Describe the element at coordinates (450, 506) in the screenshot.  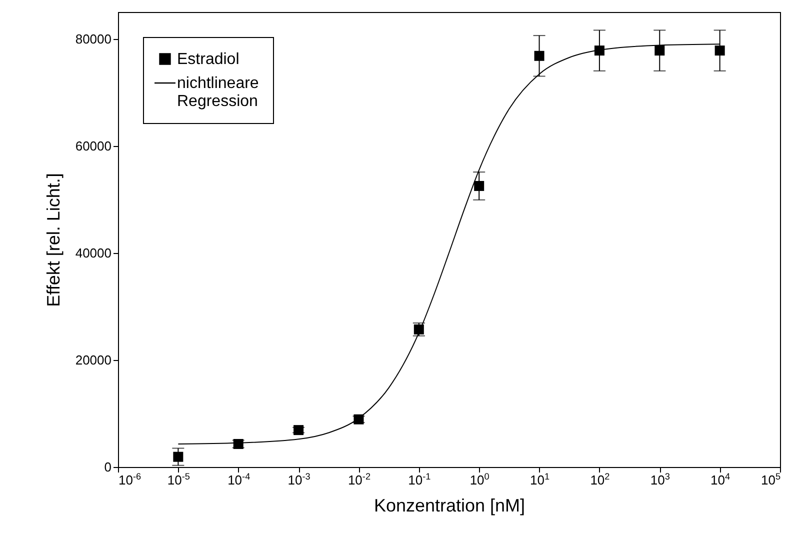
I see `x-axis-title: Konzentration [nM]` at that location.